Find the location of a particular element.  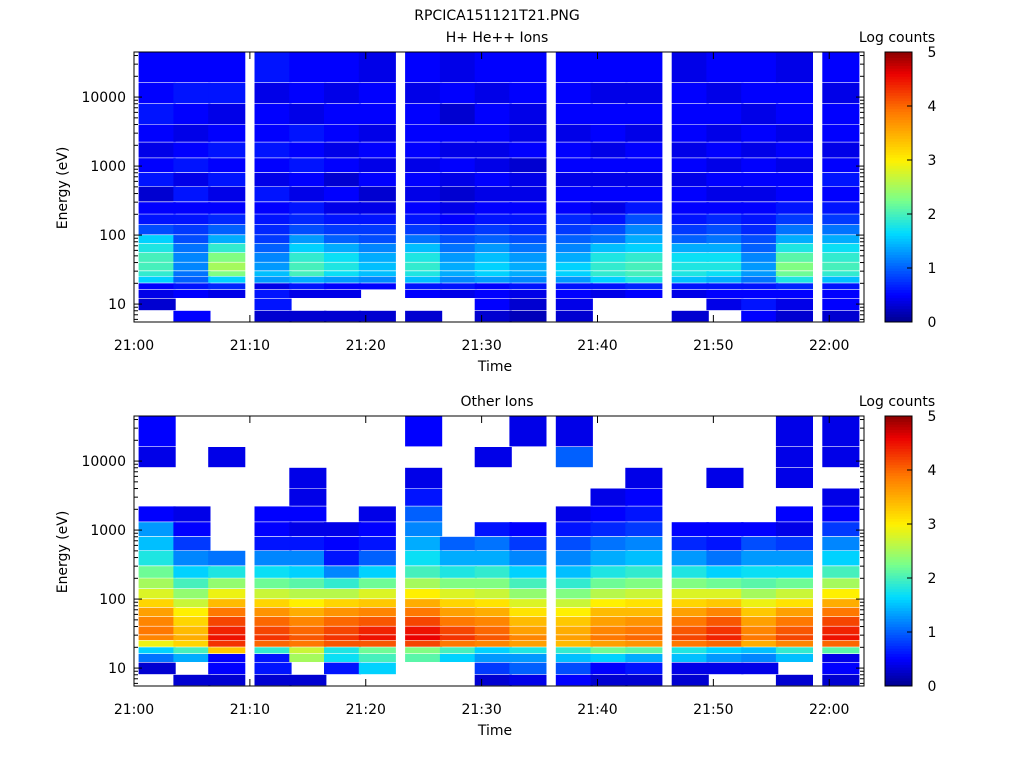

colorbar-tick-label: 3 is located at coordinates (932, 525).